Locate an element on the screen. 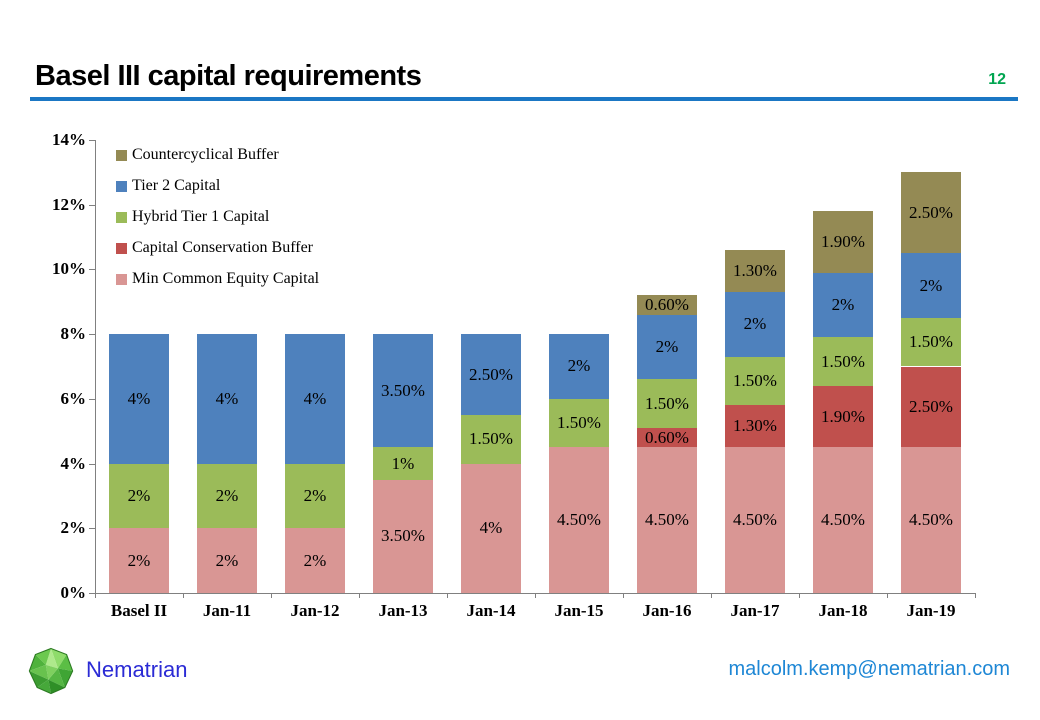 The height and width of the screenshot is (720, 1040). bar-segment-label: 1.90% is located at coordinates (843, 416).